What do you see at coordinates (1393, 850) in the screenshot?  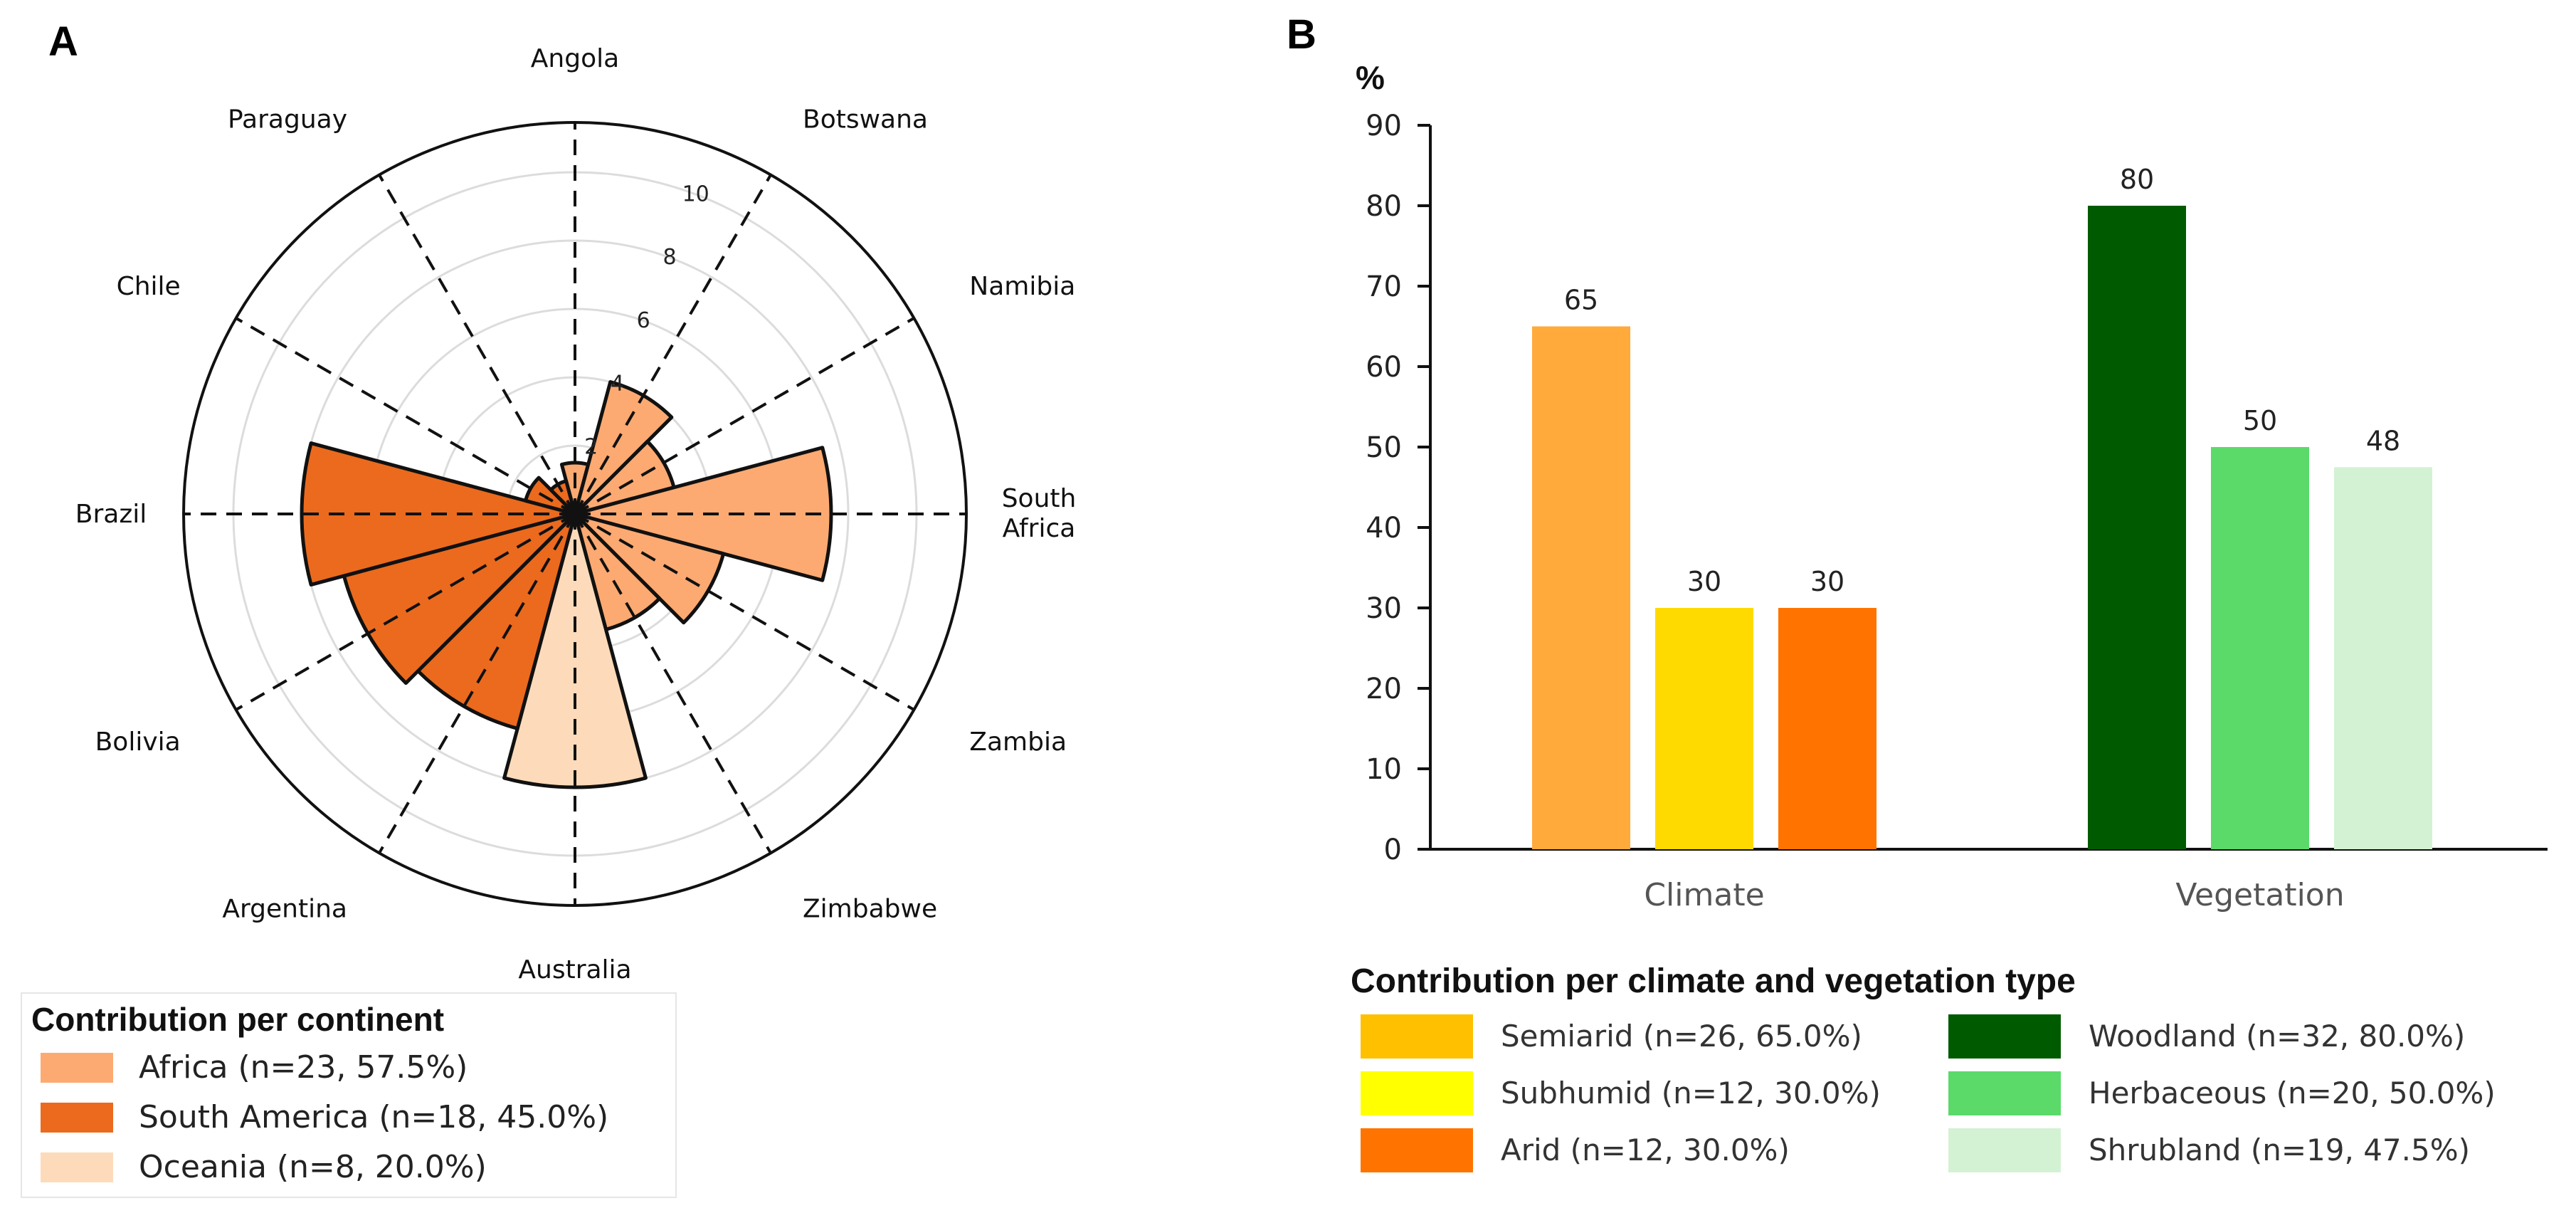 I see `y-tick-label: 0` at bounding box center [1393, 850].